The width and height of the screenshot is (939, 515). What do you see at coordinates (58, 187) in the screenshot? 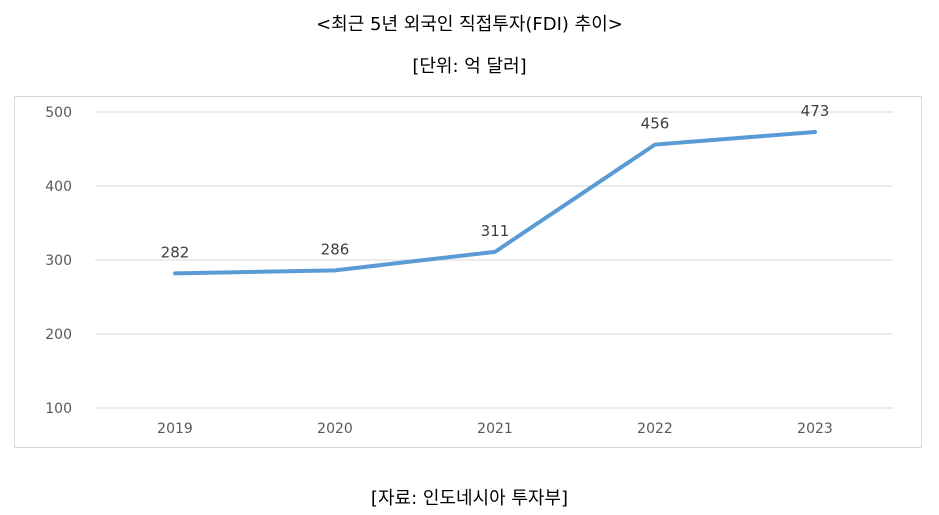
I see `y-tick-label: 400` at bounding box center [58, 187].